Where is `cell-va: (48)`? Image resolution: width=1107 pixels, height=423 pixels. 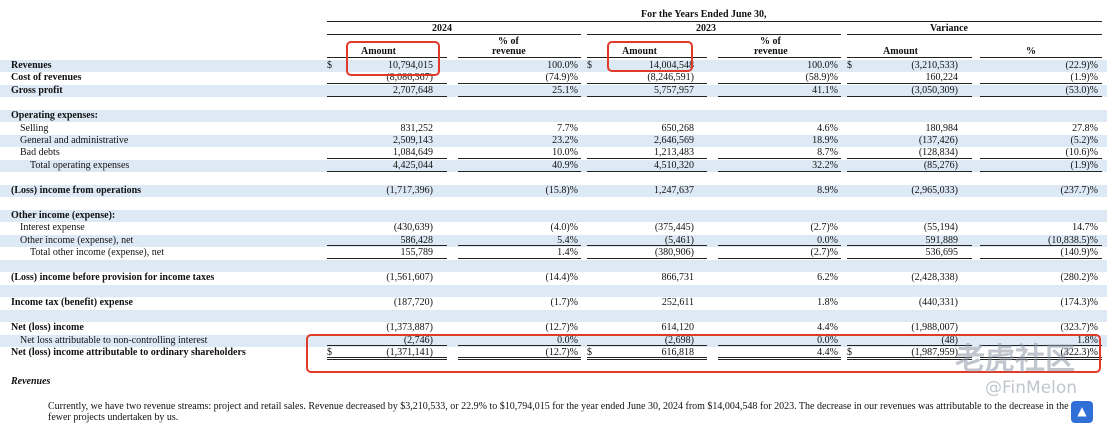 cell-va: (48) is located at coordinates (949, 340).